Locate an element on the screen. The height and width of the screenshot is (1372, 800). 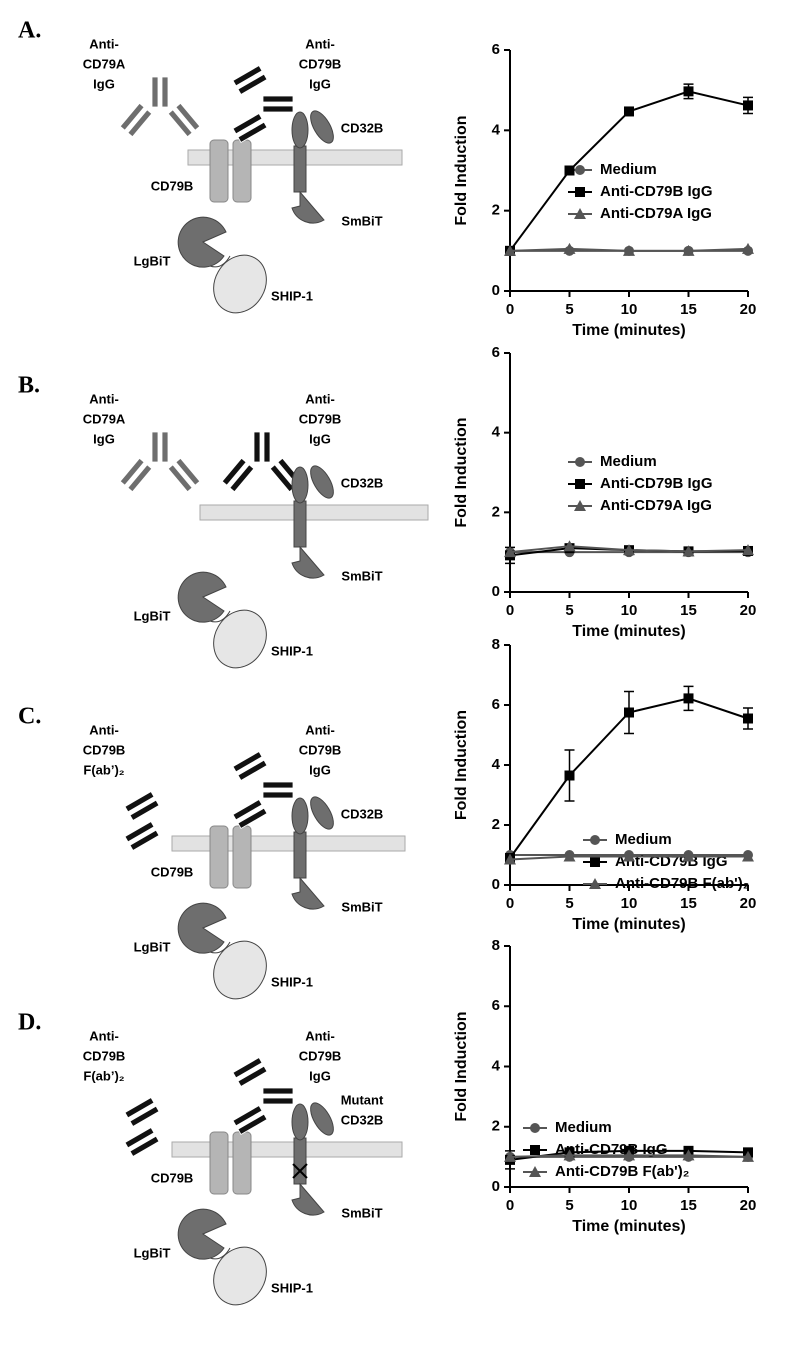
antibody-1-label: CD79B is located at coordinates (104, 1055).